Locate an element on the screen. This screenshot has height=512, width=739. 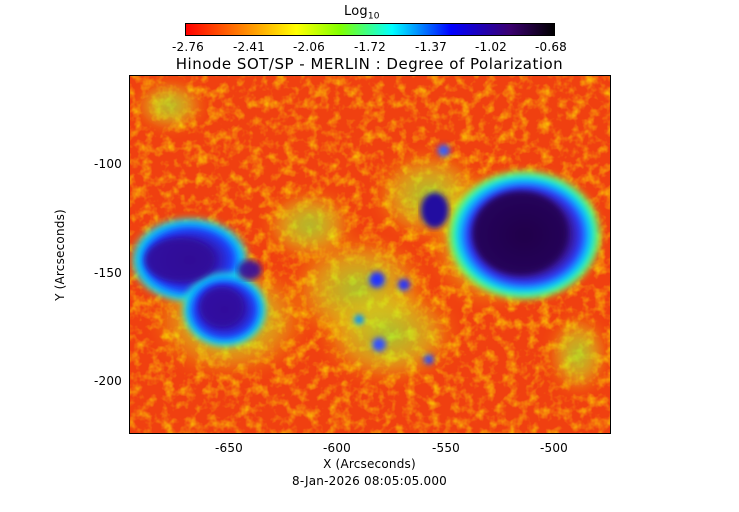
y-axis-label: Y (Arcseconds) is located at coordinates (60, 255).